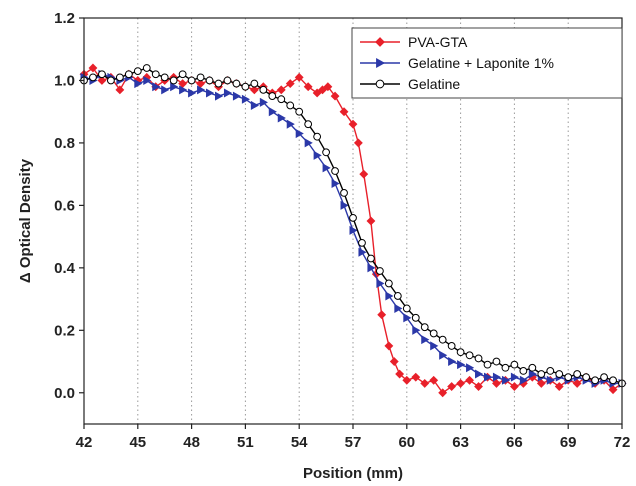  What do you see at coordinates (460, 442) in the screenshot?
I see `x-tick-label: 63` at bounding box center [460, 442].